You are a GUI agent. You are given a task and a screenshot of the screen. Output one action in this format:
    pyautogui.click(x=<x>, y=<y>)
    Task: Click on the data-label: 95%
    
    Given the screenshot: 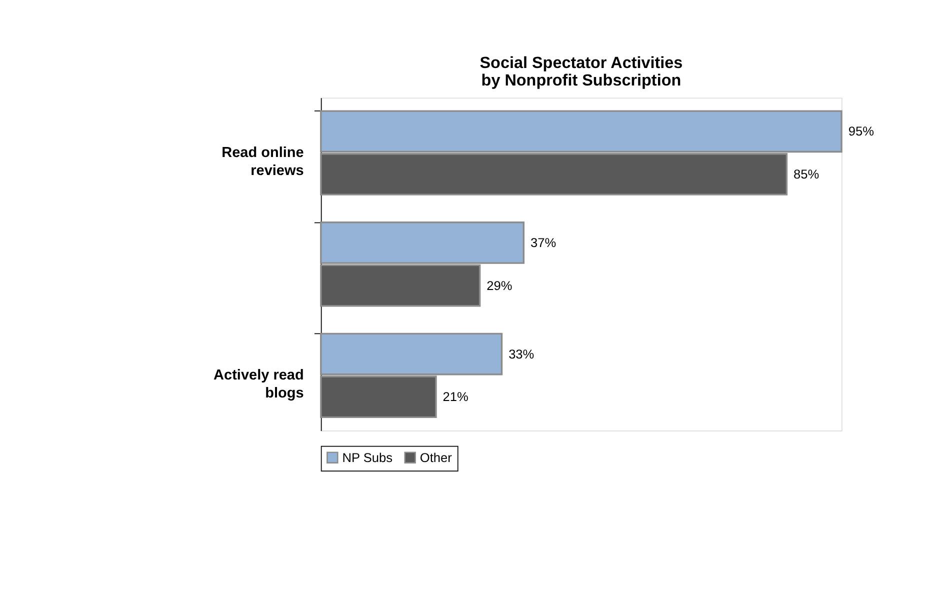 What is the action you would take?
    pyautogui.click(x=861, y=131)
    